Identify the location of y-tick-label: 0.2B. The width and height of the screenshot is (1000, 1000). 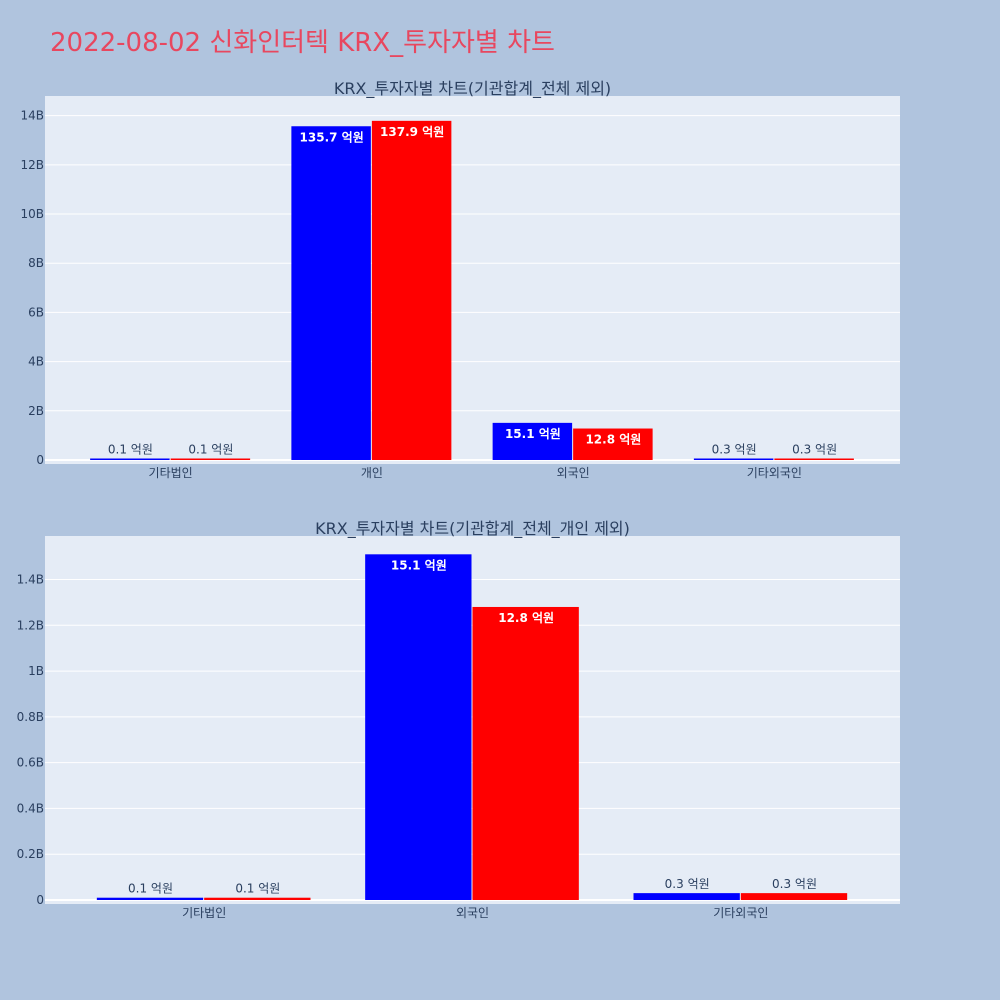
(30, 854).